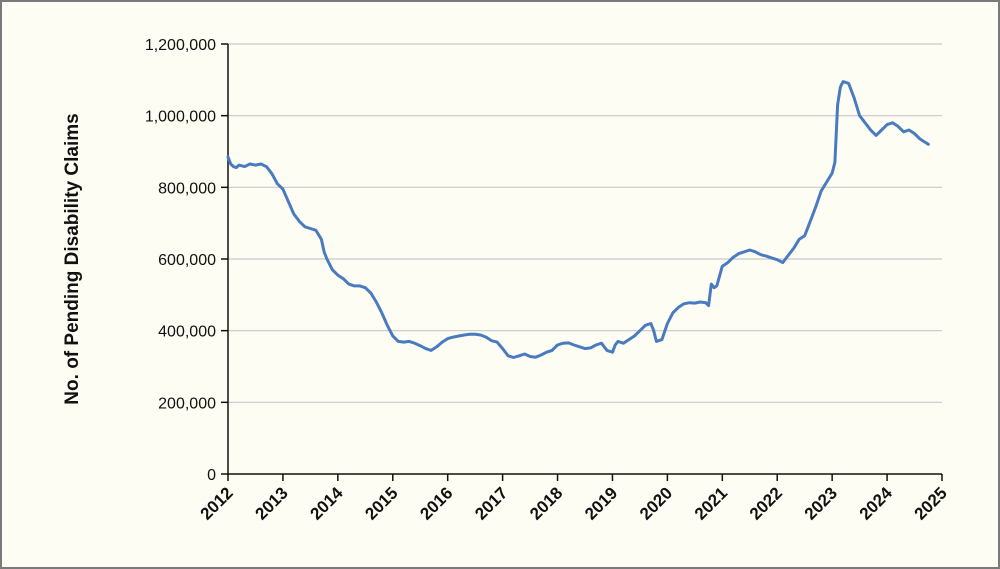 This screenshot has width=1000, height=569. What do you see at coordinates (601, 503) in the screenshot?
I see `x-tick-label: 2019` at bounding box center [601, 503].